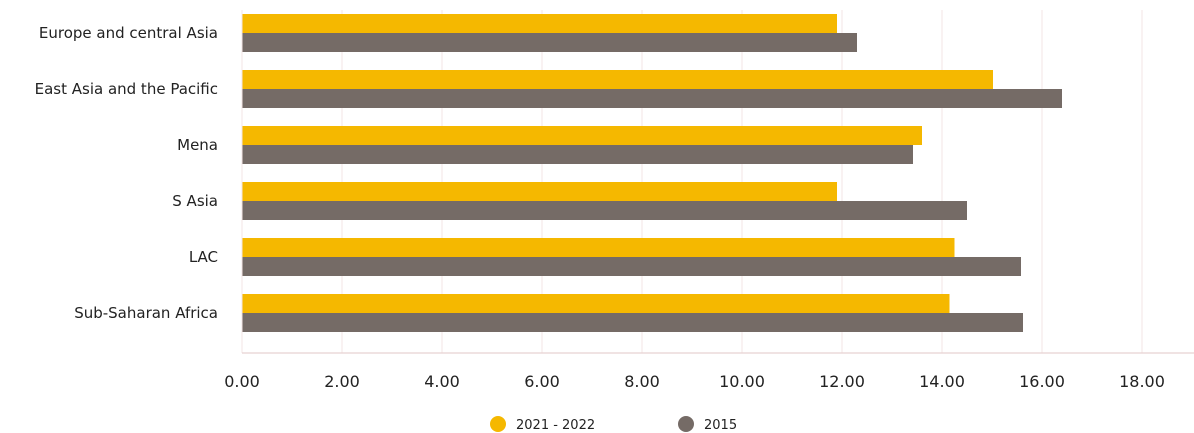 The height and width of the screenshot is (433, 1194). Describe the element at coordinates (128, 33) in the screenshot. I see `category-label-0: Europe and central Asia` at that location.